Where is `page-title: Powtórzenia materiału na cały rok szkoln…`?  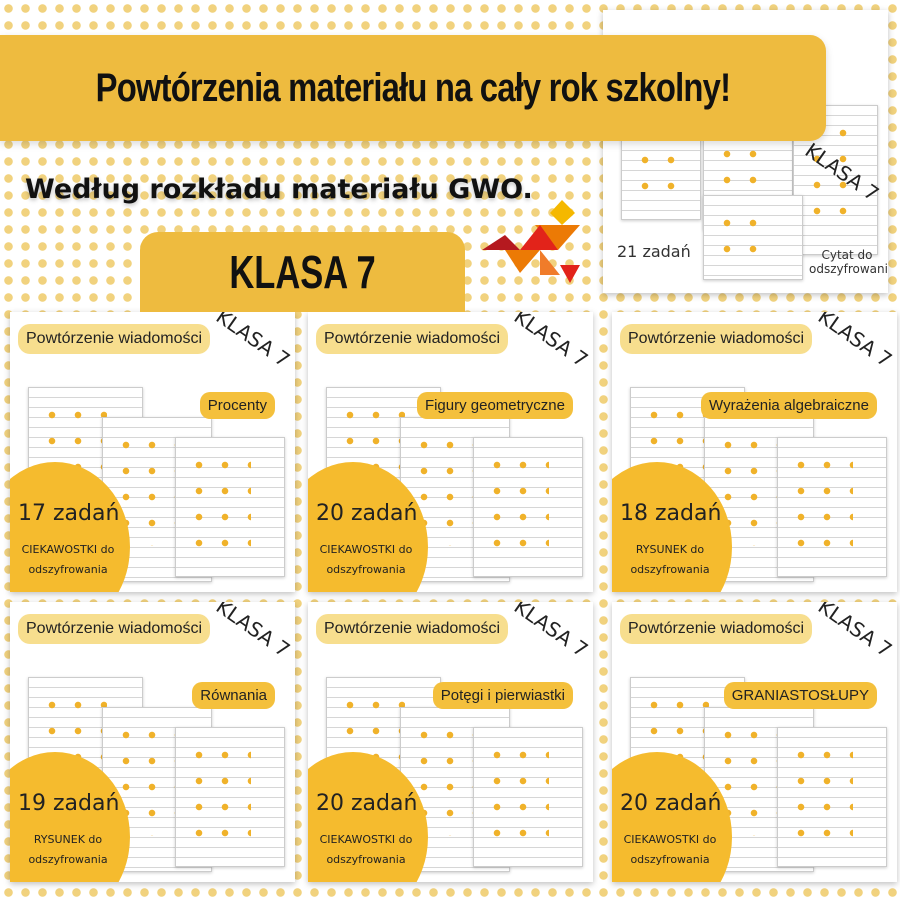 page-title: Powtórzenia materiału na cały rok szkoln… is located at coordinates (413, 87).